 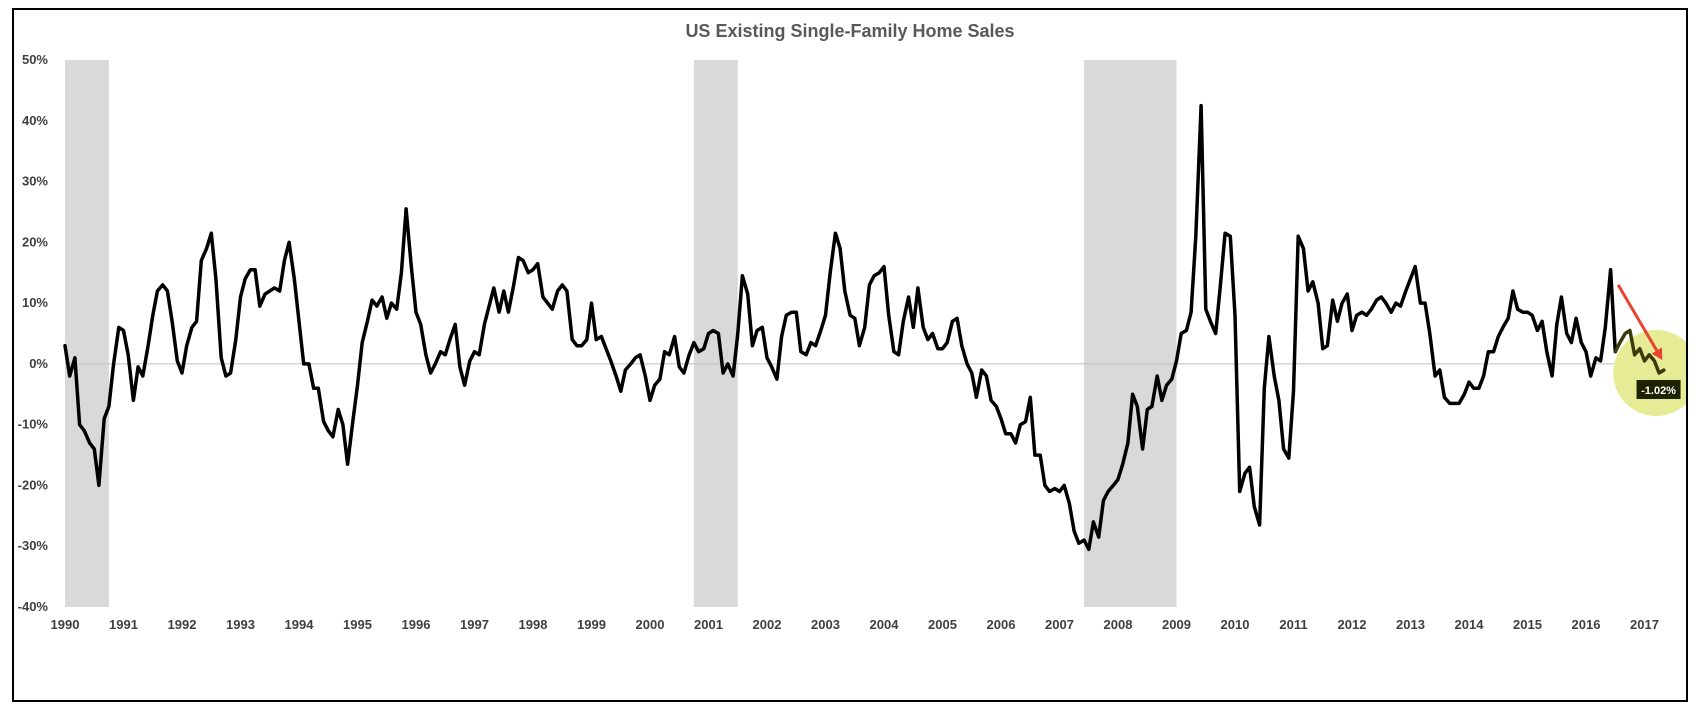 I want to click on trend-arrow, so click(x=1639, y=321).